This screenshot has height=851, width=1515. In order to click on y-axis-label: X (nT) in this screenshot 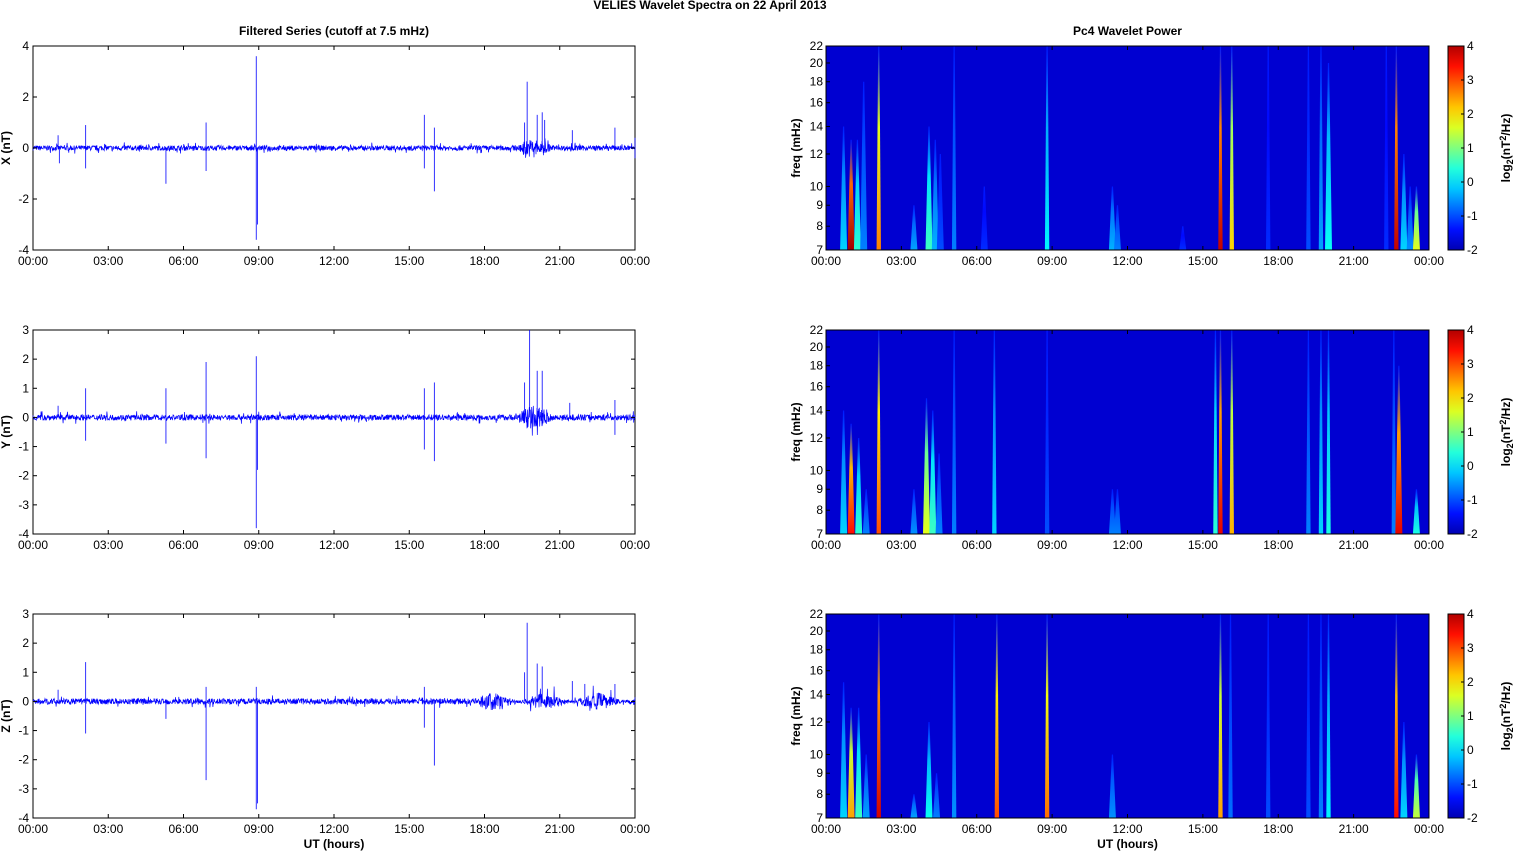, I will do `click(6, 148)`.